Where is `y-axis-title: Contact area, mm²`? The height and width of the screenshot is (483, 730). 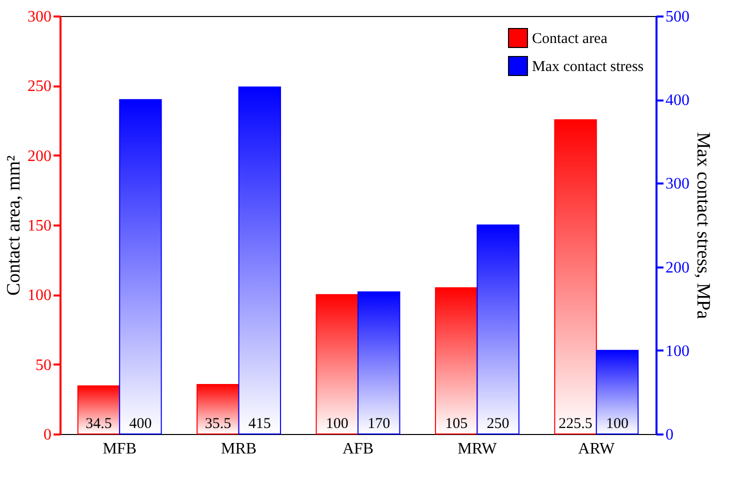
y-axis-title: Contact area, mm² is located at coordinates (14, 225).